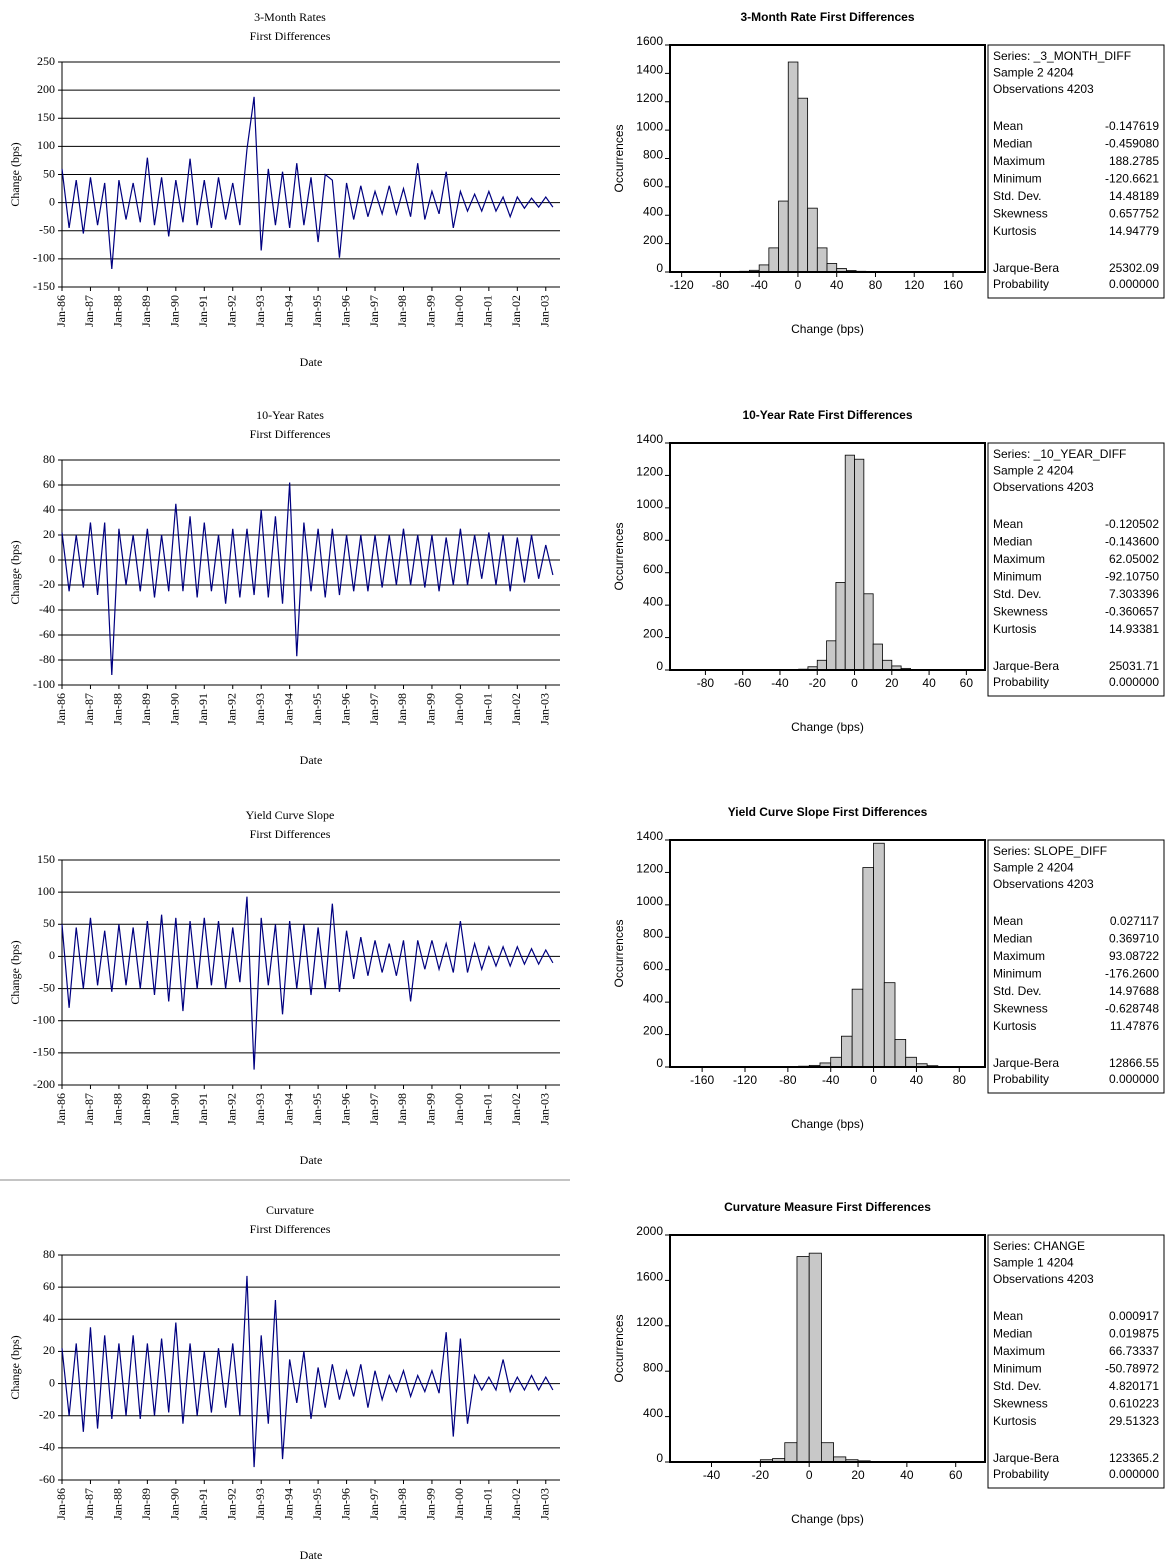 This screenshot has width=1165, height=1568. I want to click on x-tick-label: Jan-90, so click(175, 311).